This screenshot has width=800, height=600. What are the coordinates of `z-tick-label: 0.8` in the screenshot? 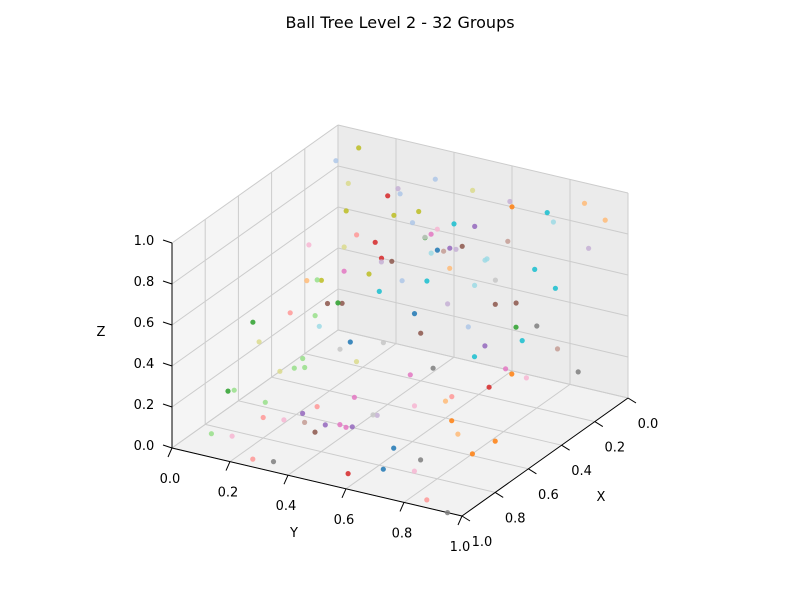 It's located at (144, 282).